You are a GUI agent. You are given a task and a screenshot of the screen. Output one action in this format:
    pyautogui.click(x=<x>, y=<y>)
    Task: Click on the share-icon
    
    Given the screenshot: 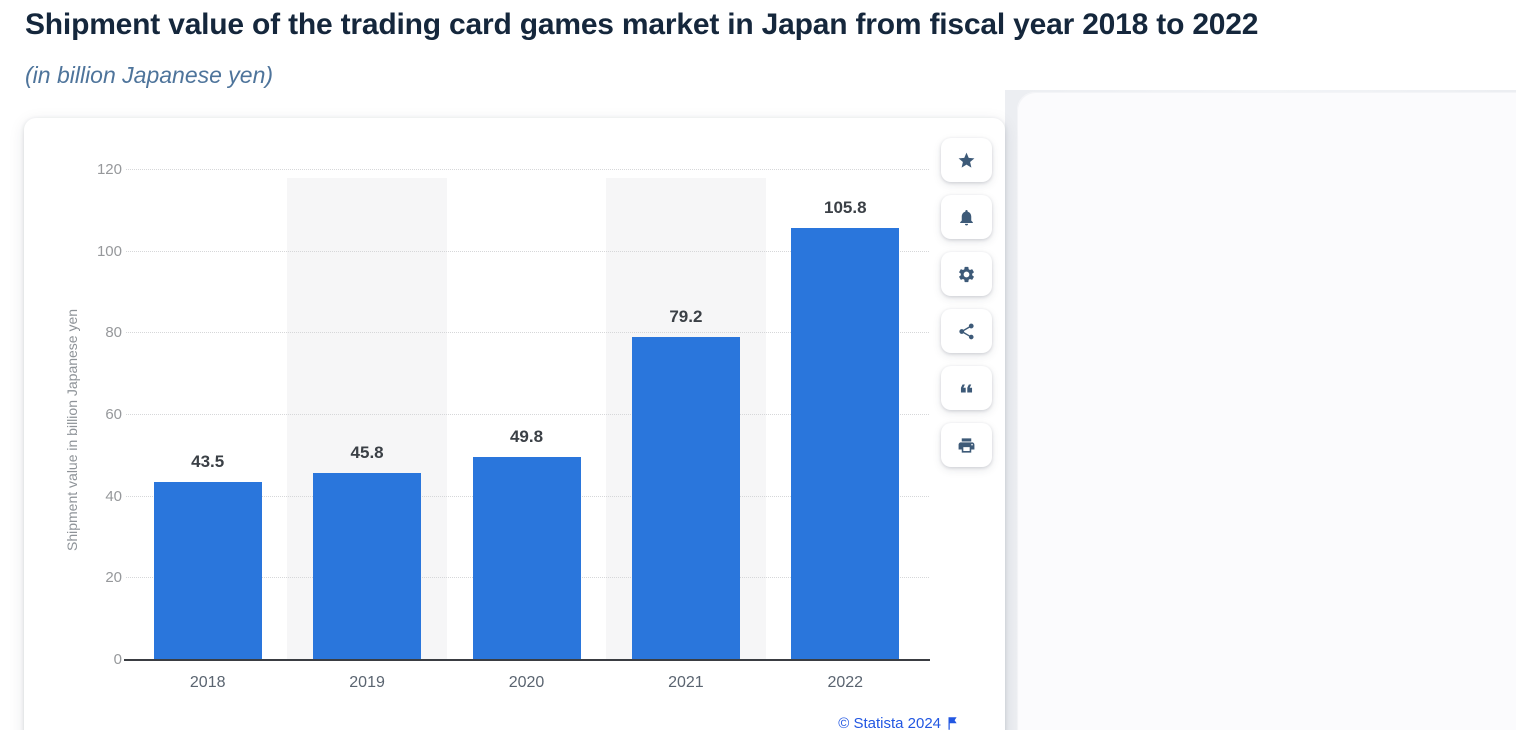 What is the action you would take?
    pyautogui.click(x=966, y=331)
    